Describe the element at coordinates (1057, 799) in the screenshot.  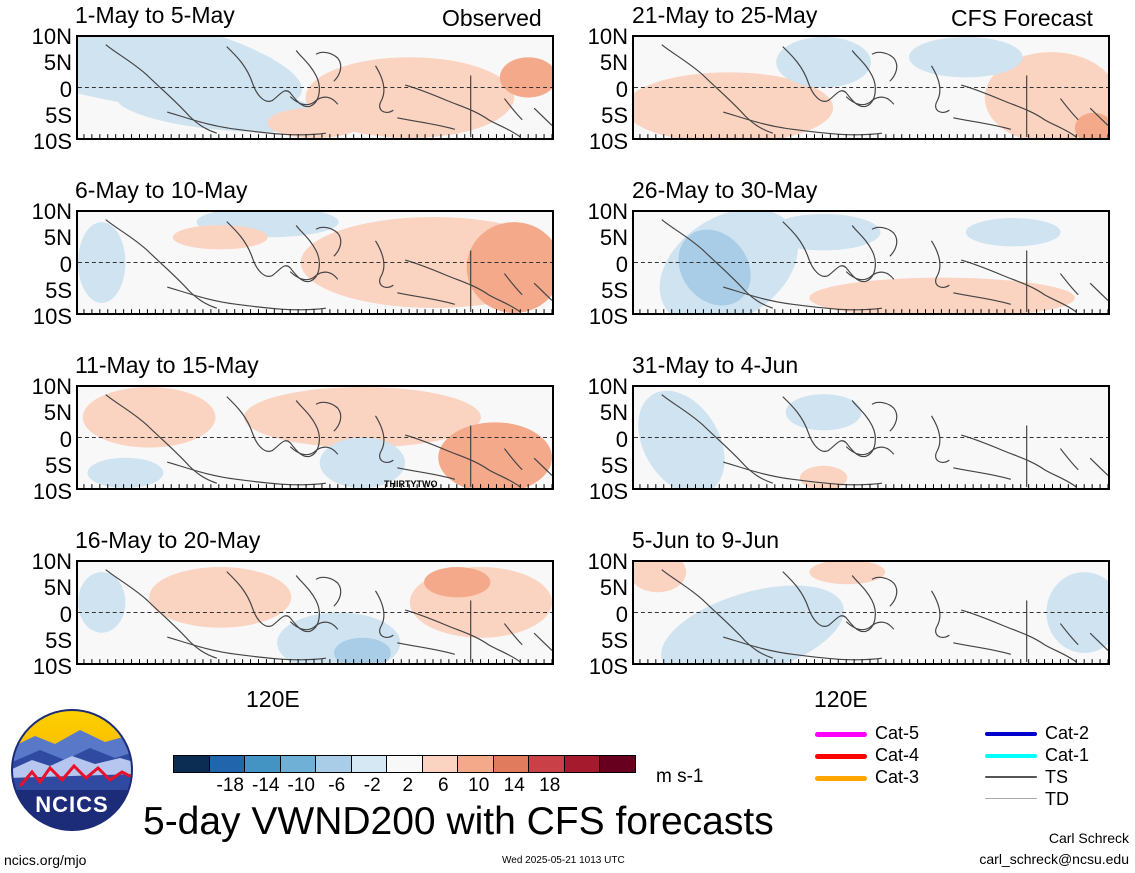
I see `legend-label: TD` at that location.